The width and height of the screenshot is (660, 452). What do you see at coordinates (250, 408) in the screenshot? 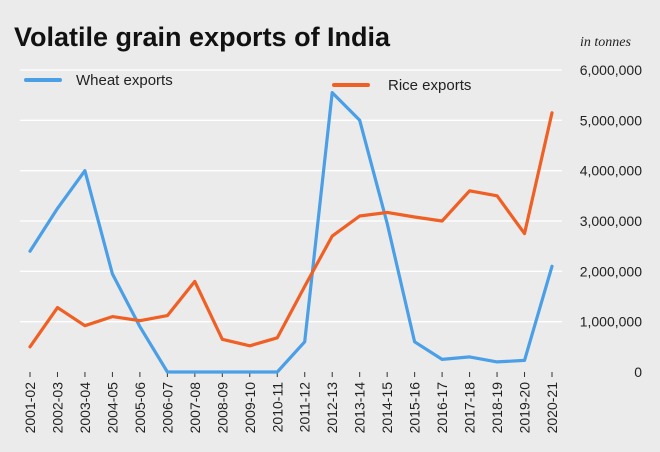
I see `x-tick-label: 2009-10` at bounding box center [250, 408].